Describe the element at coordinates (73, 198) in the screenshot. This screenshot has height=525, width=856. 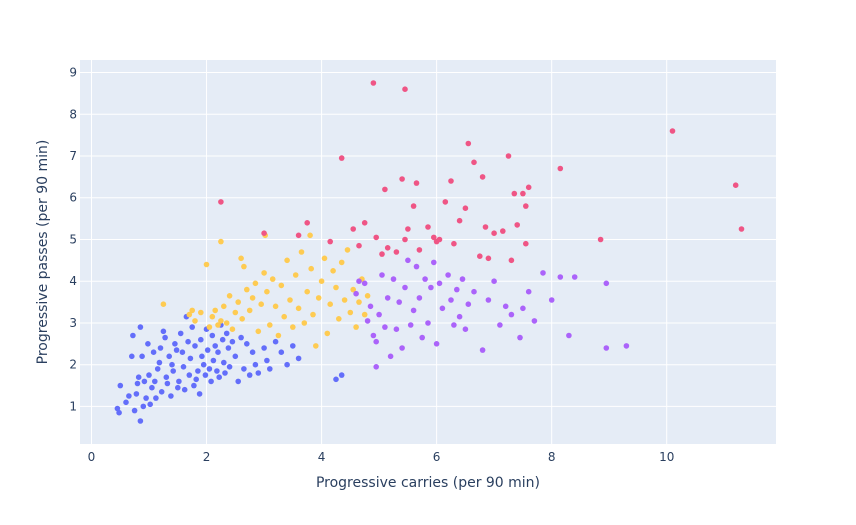
I see `y-tick-label: 6` at that location.